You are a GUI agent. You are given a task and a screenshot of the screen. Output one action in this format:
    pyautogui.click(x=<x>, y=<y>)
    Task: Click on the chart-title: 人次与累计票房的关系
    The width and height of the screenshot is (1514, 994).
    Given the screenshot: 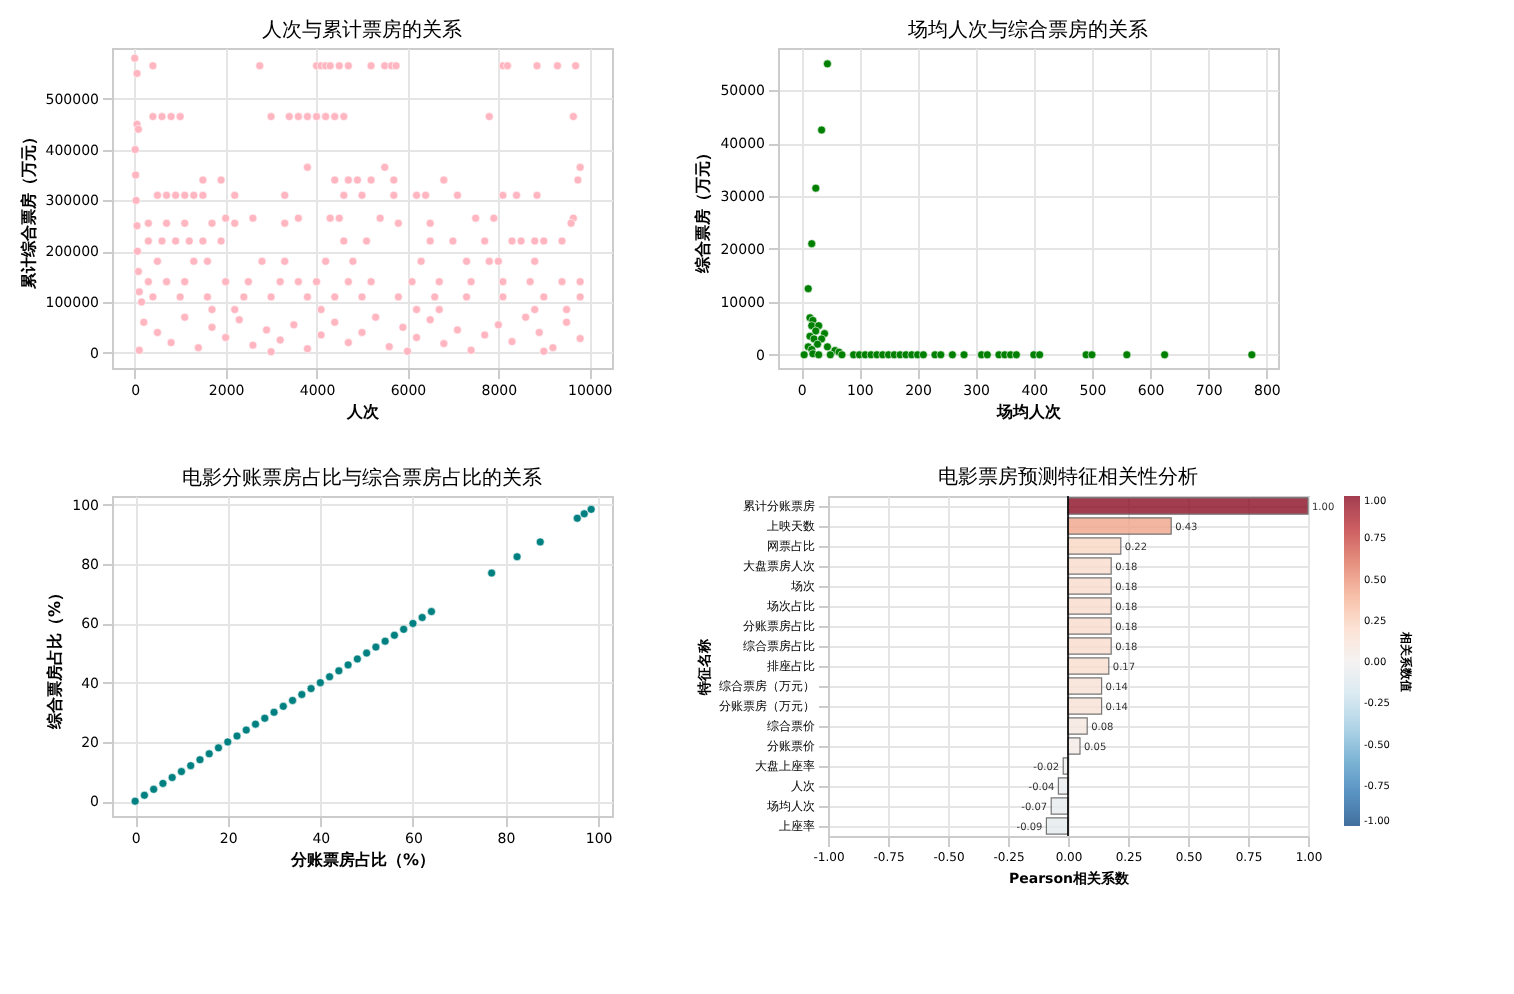 What is the action you would take?
    pyautogui.click(x=362, y=30)
    